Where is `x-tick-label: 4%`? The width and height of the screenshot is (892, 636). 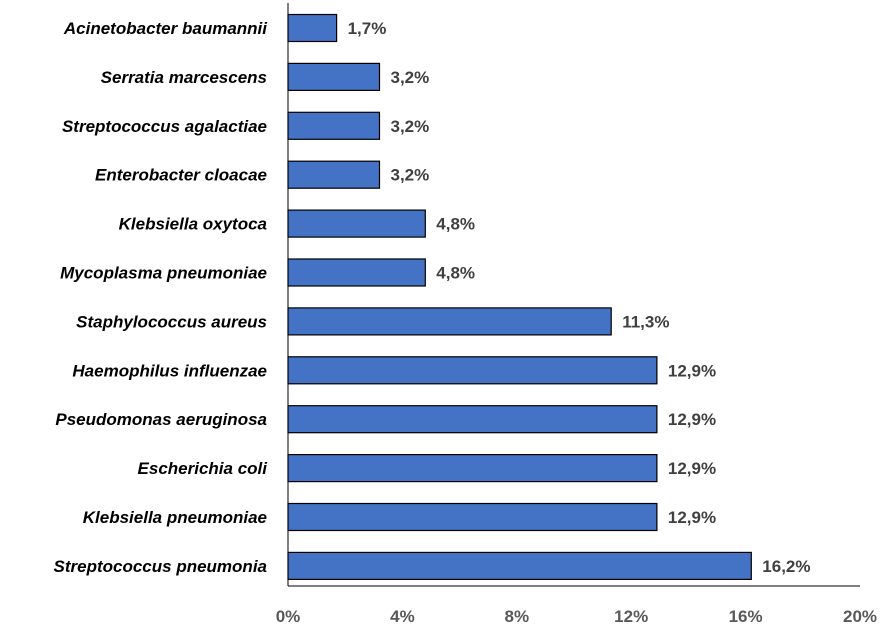 x-tick-label: 4% is located at coordinates (402, 616).